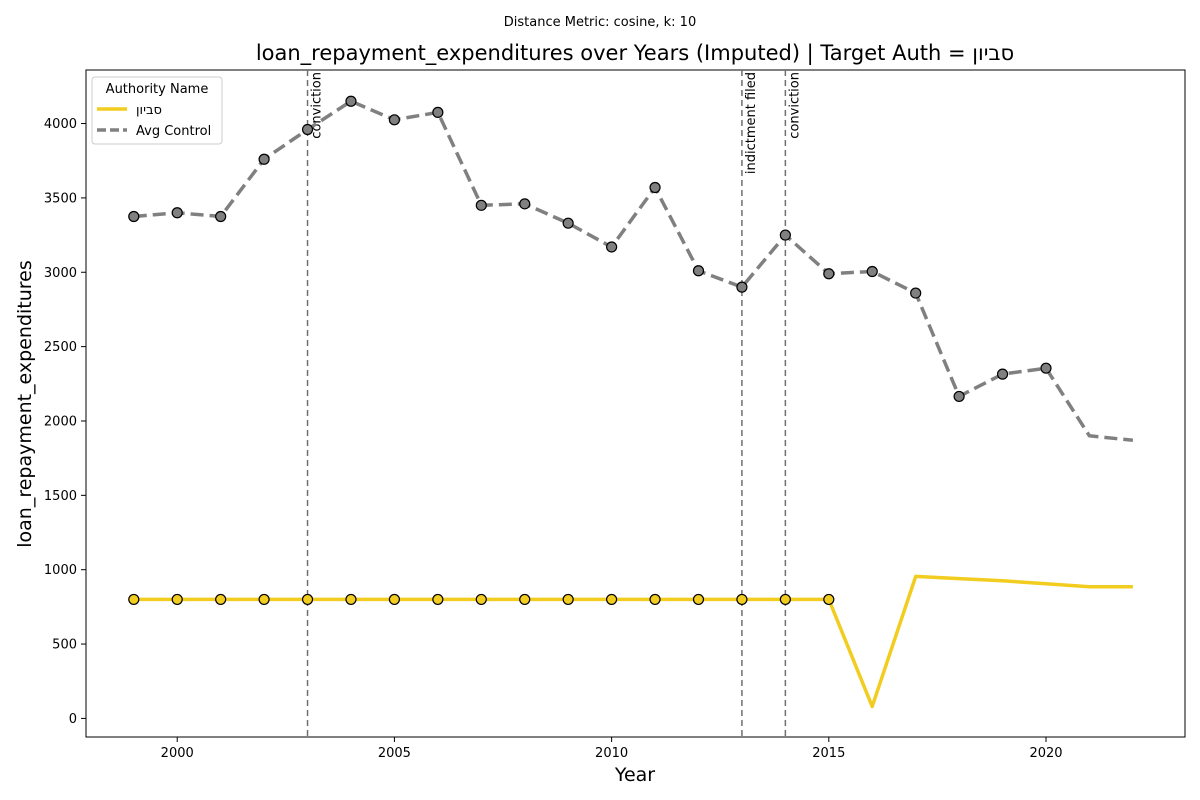 The image size is (1200, 800). What do you see at coordinates (751, 123) in the screenshot?
I see `event-label: indictment filed` at bounding box center [751, 123].